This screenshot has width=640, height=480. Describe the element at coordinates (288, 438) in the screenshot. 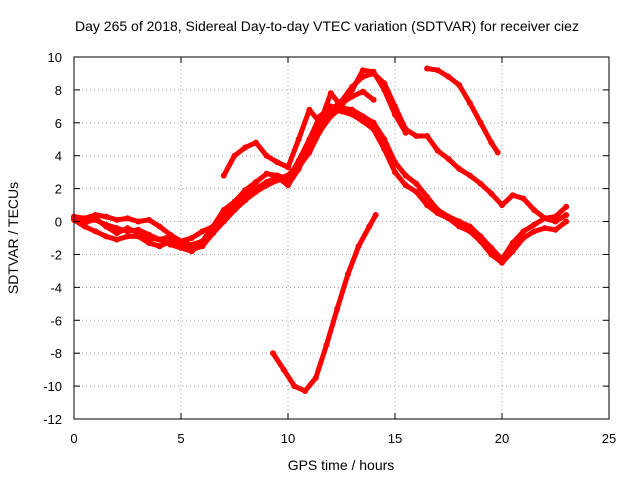

I see `x-tick-label: 10` at that location.